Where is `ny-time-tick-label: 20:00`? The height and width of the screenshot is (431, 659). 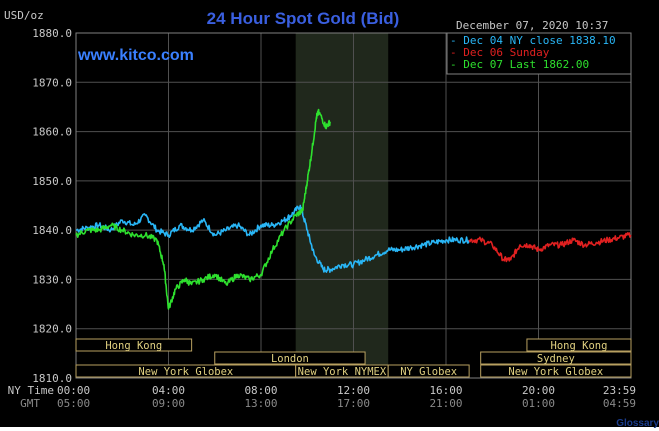
ny-time-tick-label: 20:00 is located at coordinates (538, 390).